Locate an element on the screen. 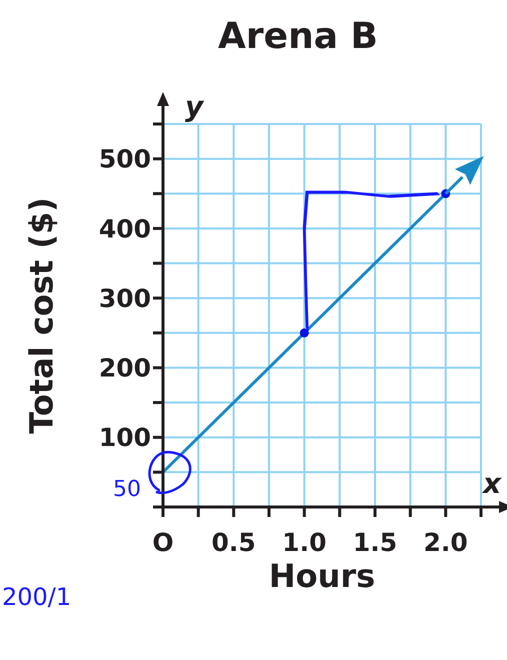  x-tick-label: 0.5 is located at coordinates (234, 542).